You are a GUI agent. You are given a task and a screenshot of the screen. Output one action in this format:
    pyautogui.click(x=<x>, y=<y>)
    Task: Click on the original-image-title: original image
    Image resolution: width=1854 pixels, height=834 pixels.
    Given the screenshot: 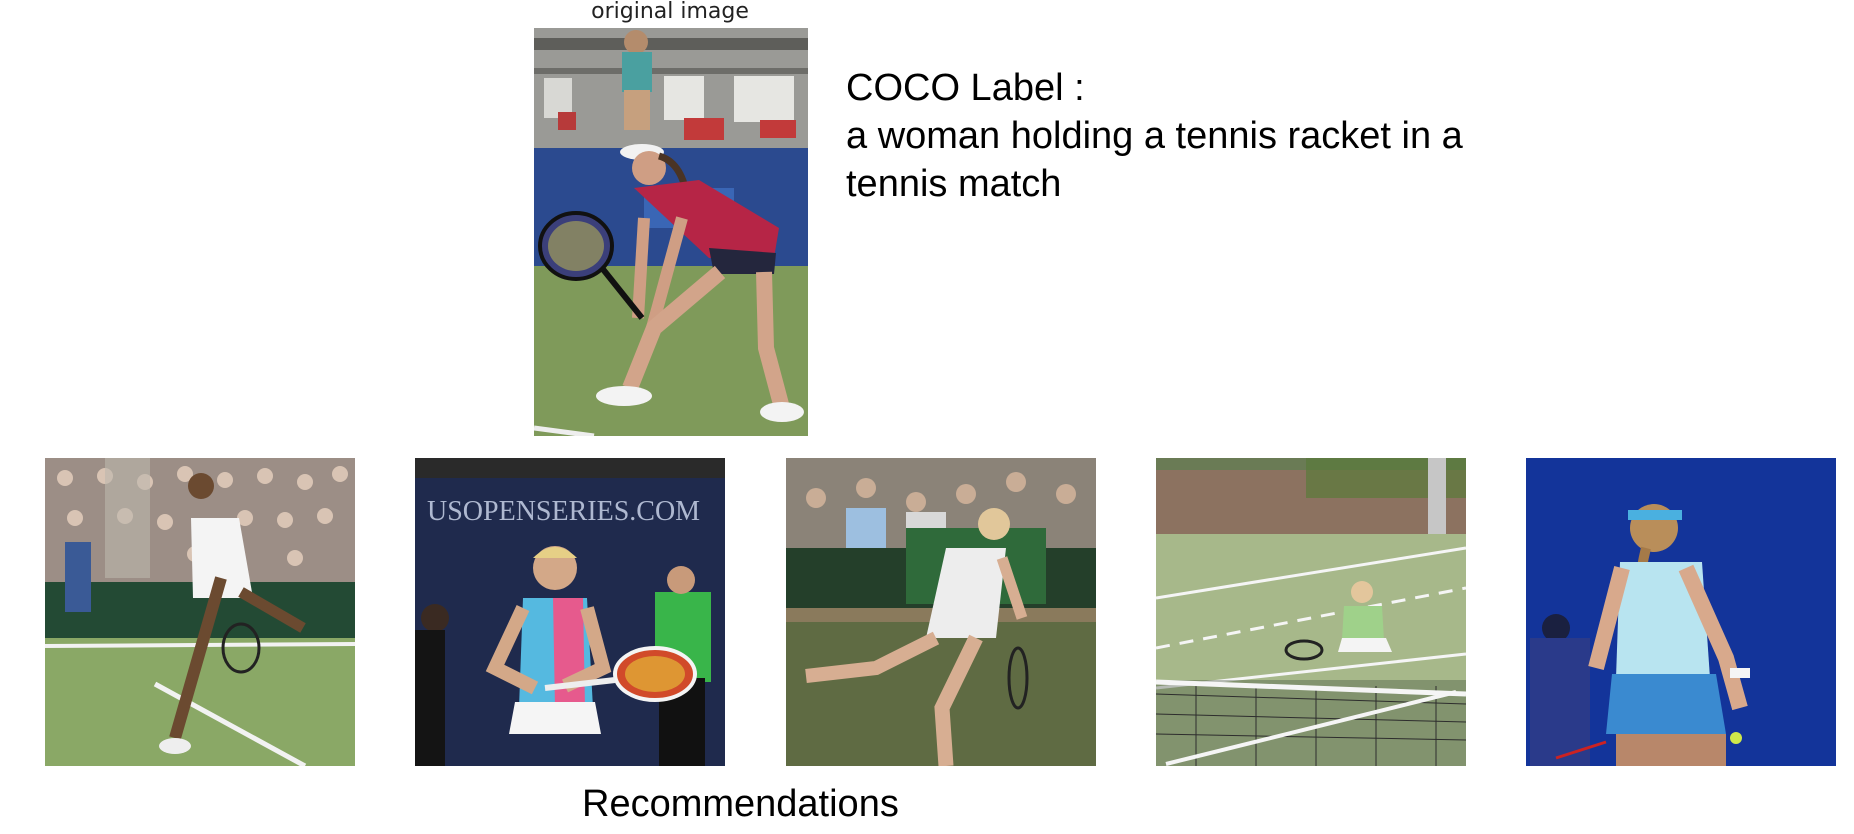 What is the action you would take?
    pyautogui.click(x=670, y=12)
    